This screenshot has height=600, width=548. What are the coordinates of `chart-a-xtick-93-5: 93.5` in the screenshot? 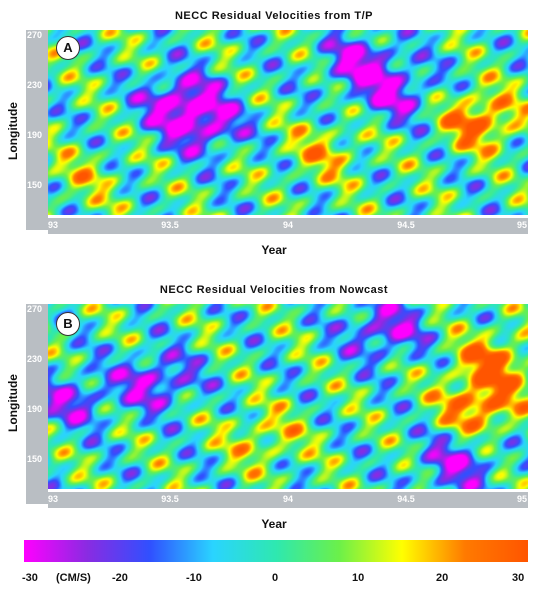 It's located at (170, 225).